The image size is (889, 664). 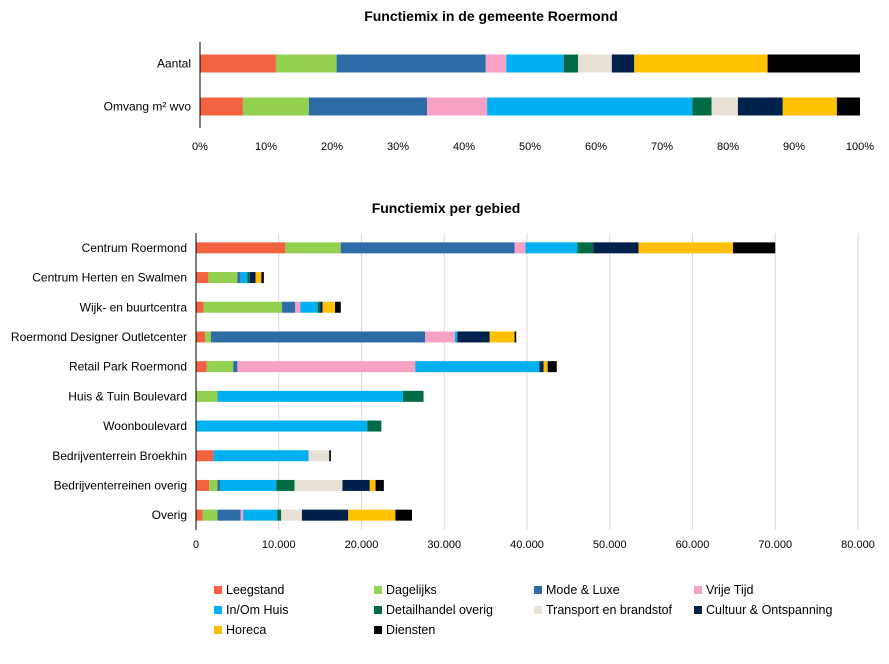 I want to click on chart2-bar-transport-en-brandstof-bedrijventerrein-broekhin, so click(x=319, y=456).